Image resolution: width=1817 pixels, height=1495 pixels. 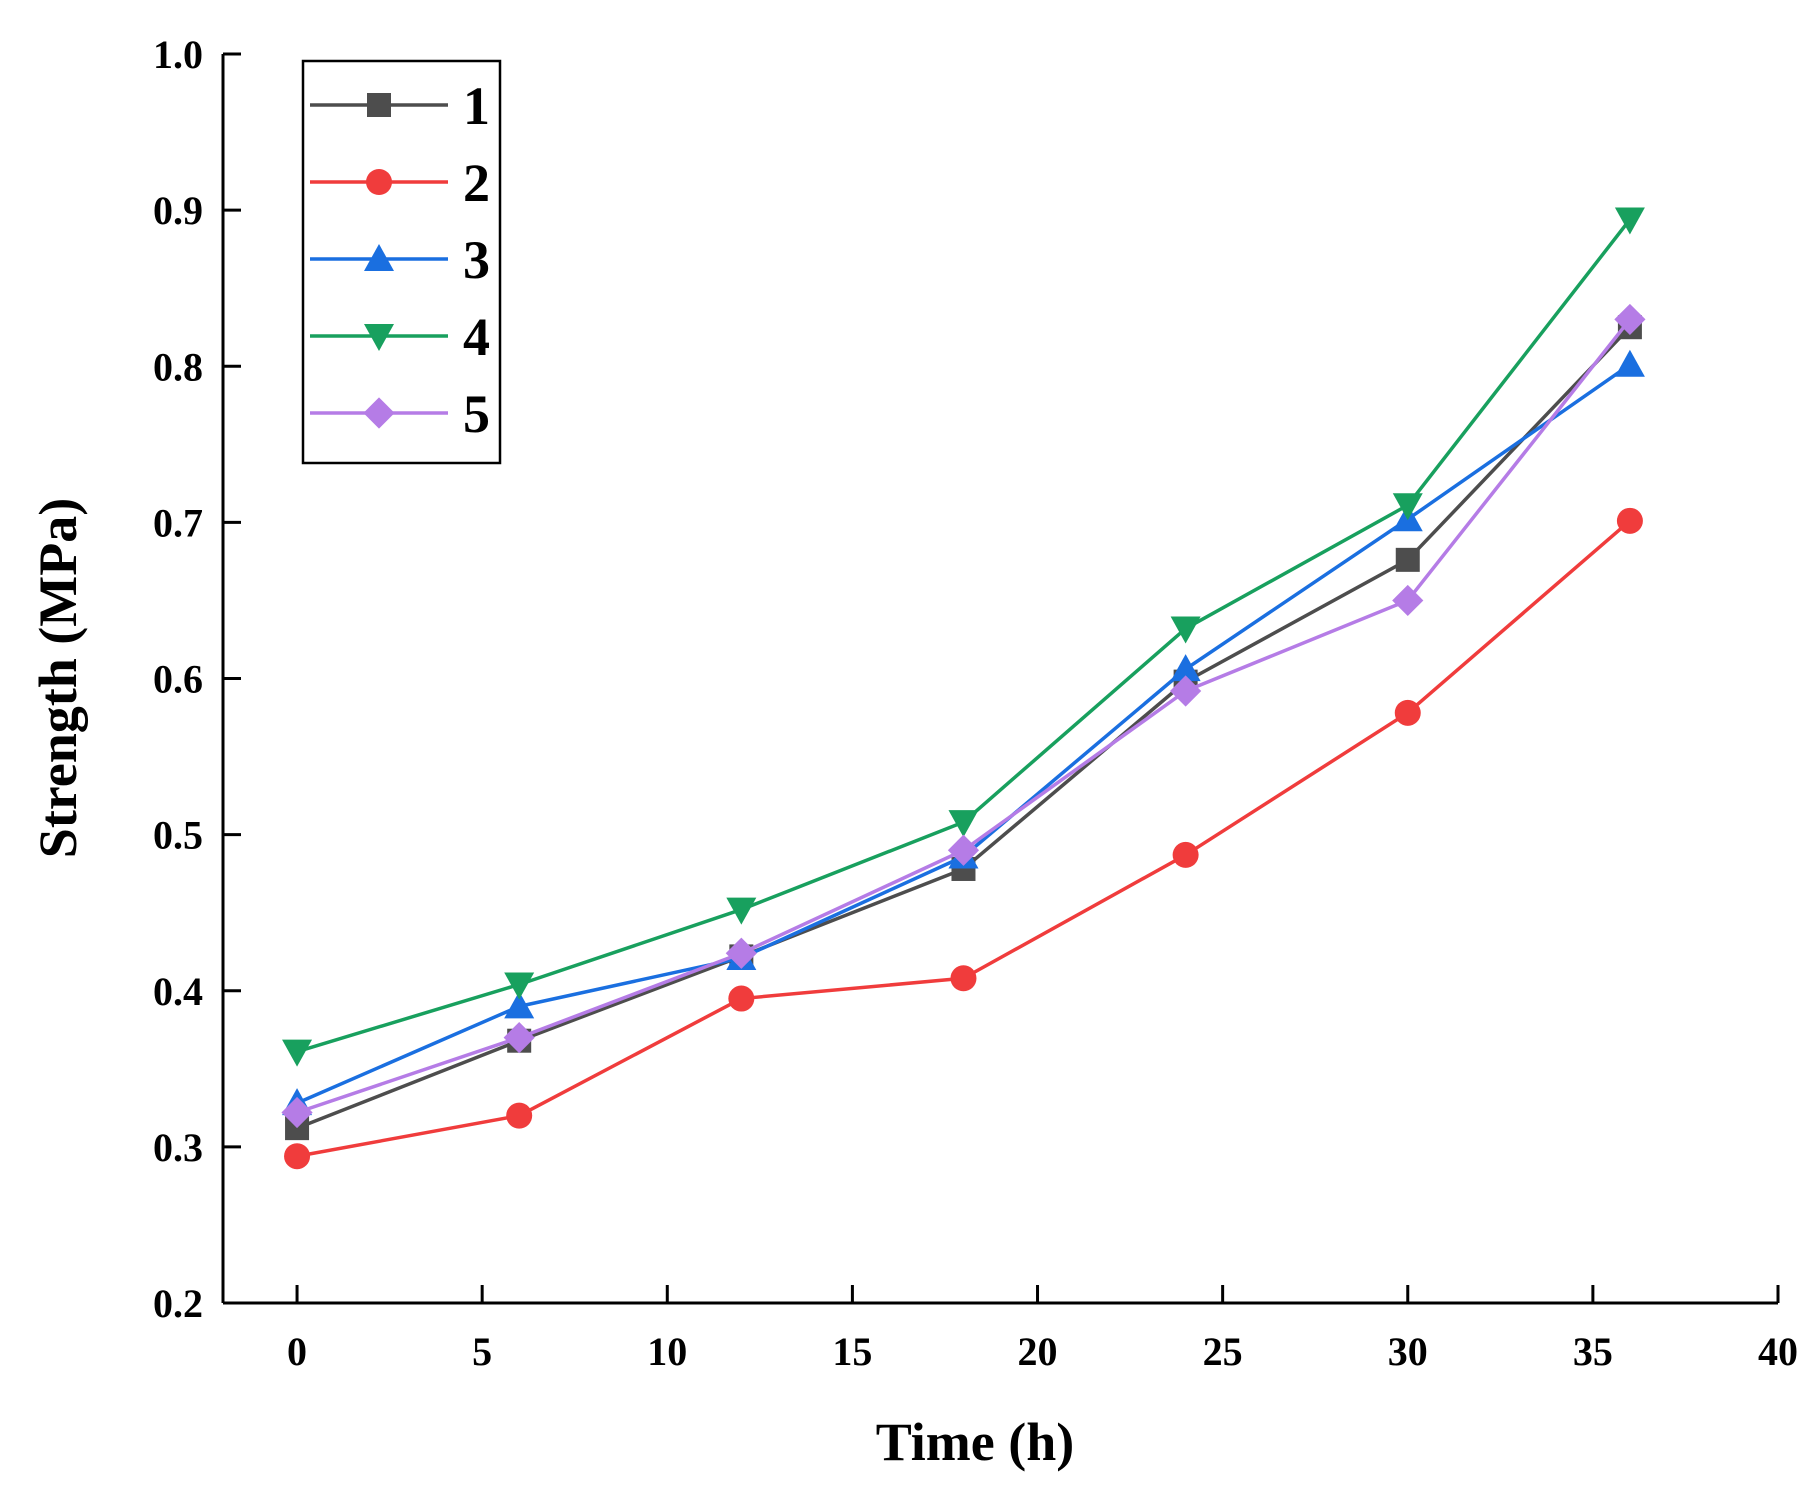 What do you see at coordinates (178, 991) in the screenshot?
I see `y-tick-label: 0.4` at bounding box center [178, 991].